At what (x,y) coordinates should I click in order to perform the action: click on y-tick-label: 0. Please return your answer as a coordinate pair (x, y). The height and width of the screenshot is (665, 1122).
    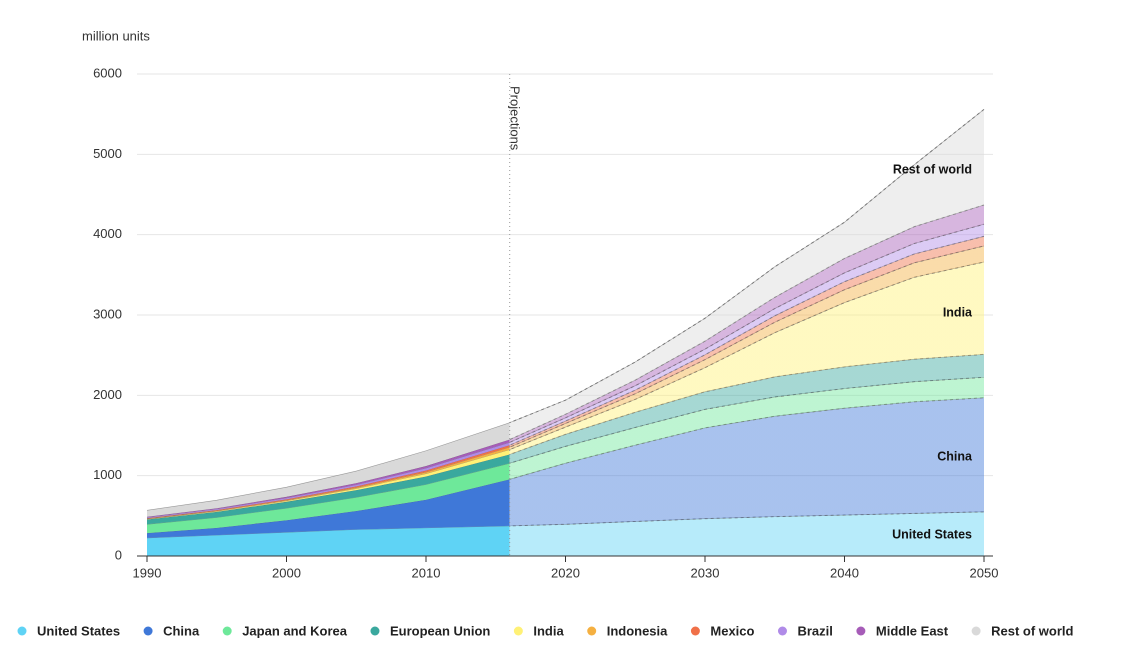
    Looking at the image, I should click on (118, 554).